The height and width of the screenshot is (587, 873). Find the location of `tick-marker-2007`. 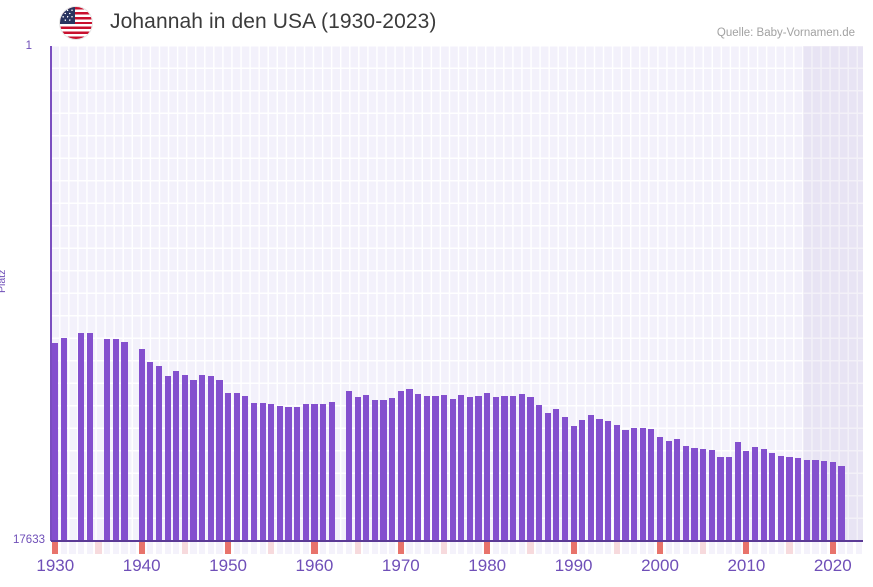

tick-marker-2007 is located at coordinates (720, 548).